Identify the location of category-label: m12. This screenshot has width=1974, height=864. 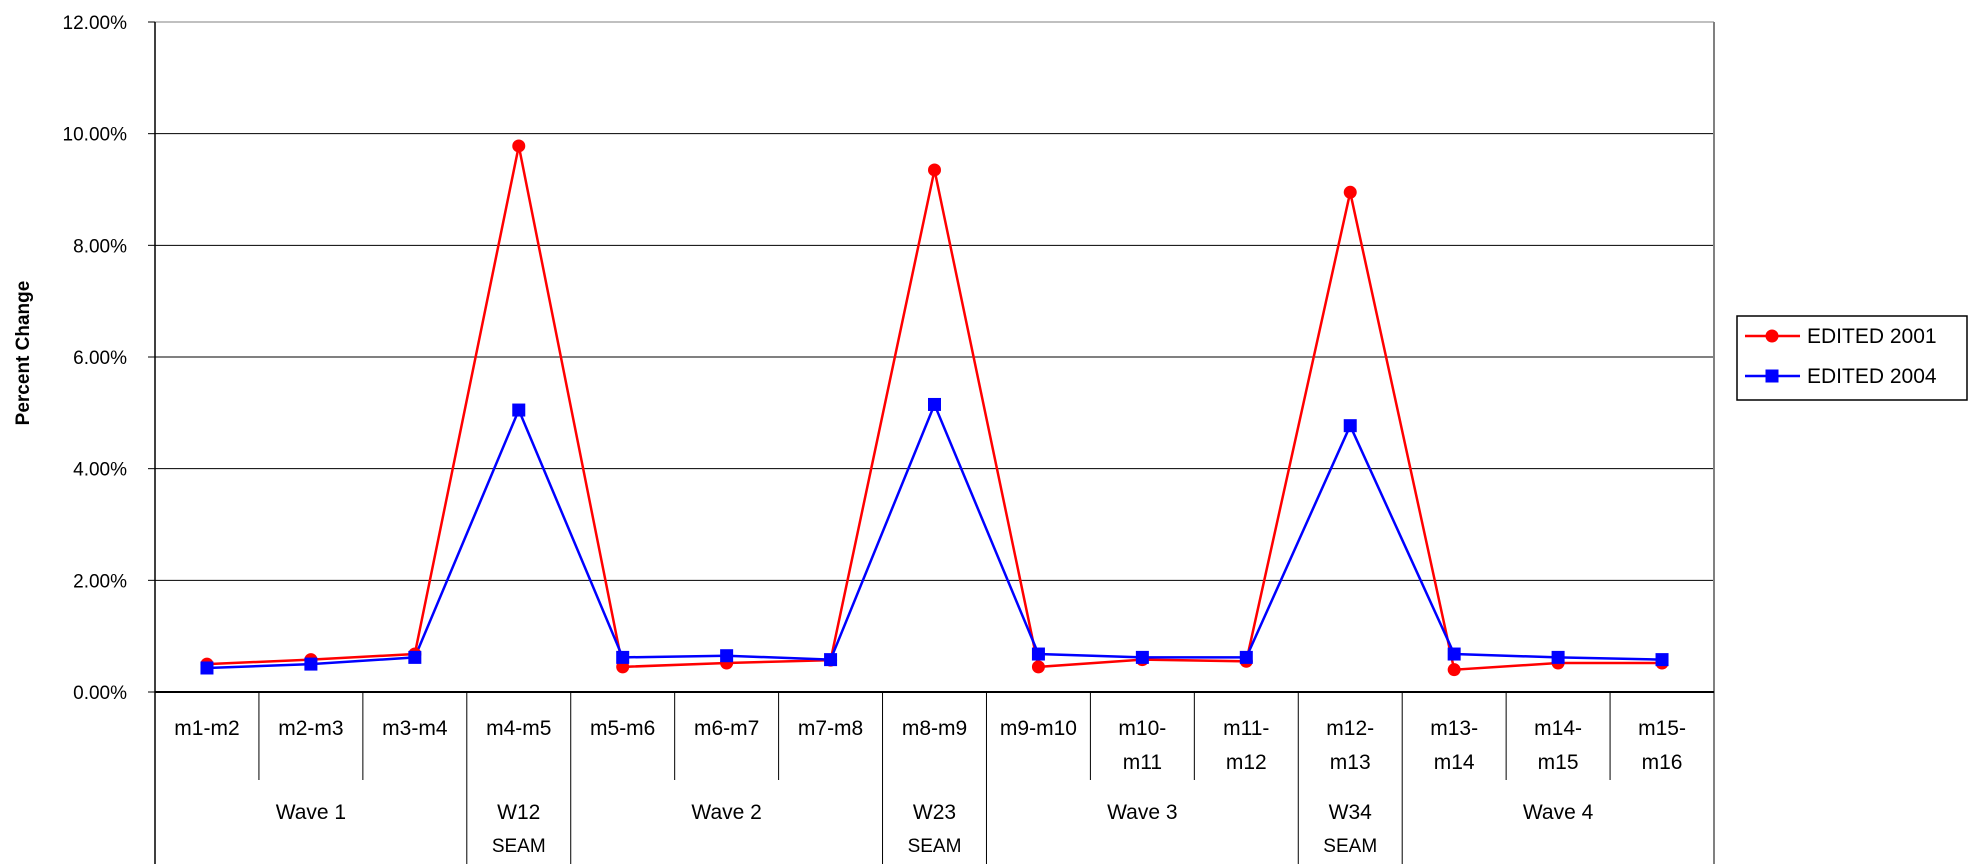
(1246, 762).